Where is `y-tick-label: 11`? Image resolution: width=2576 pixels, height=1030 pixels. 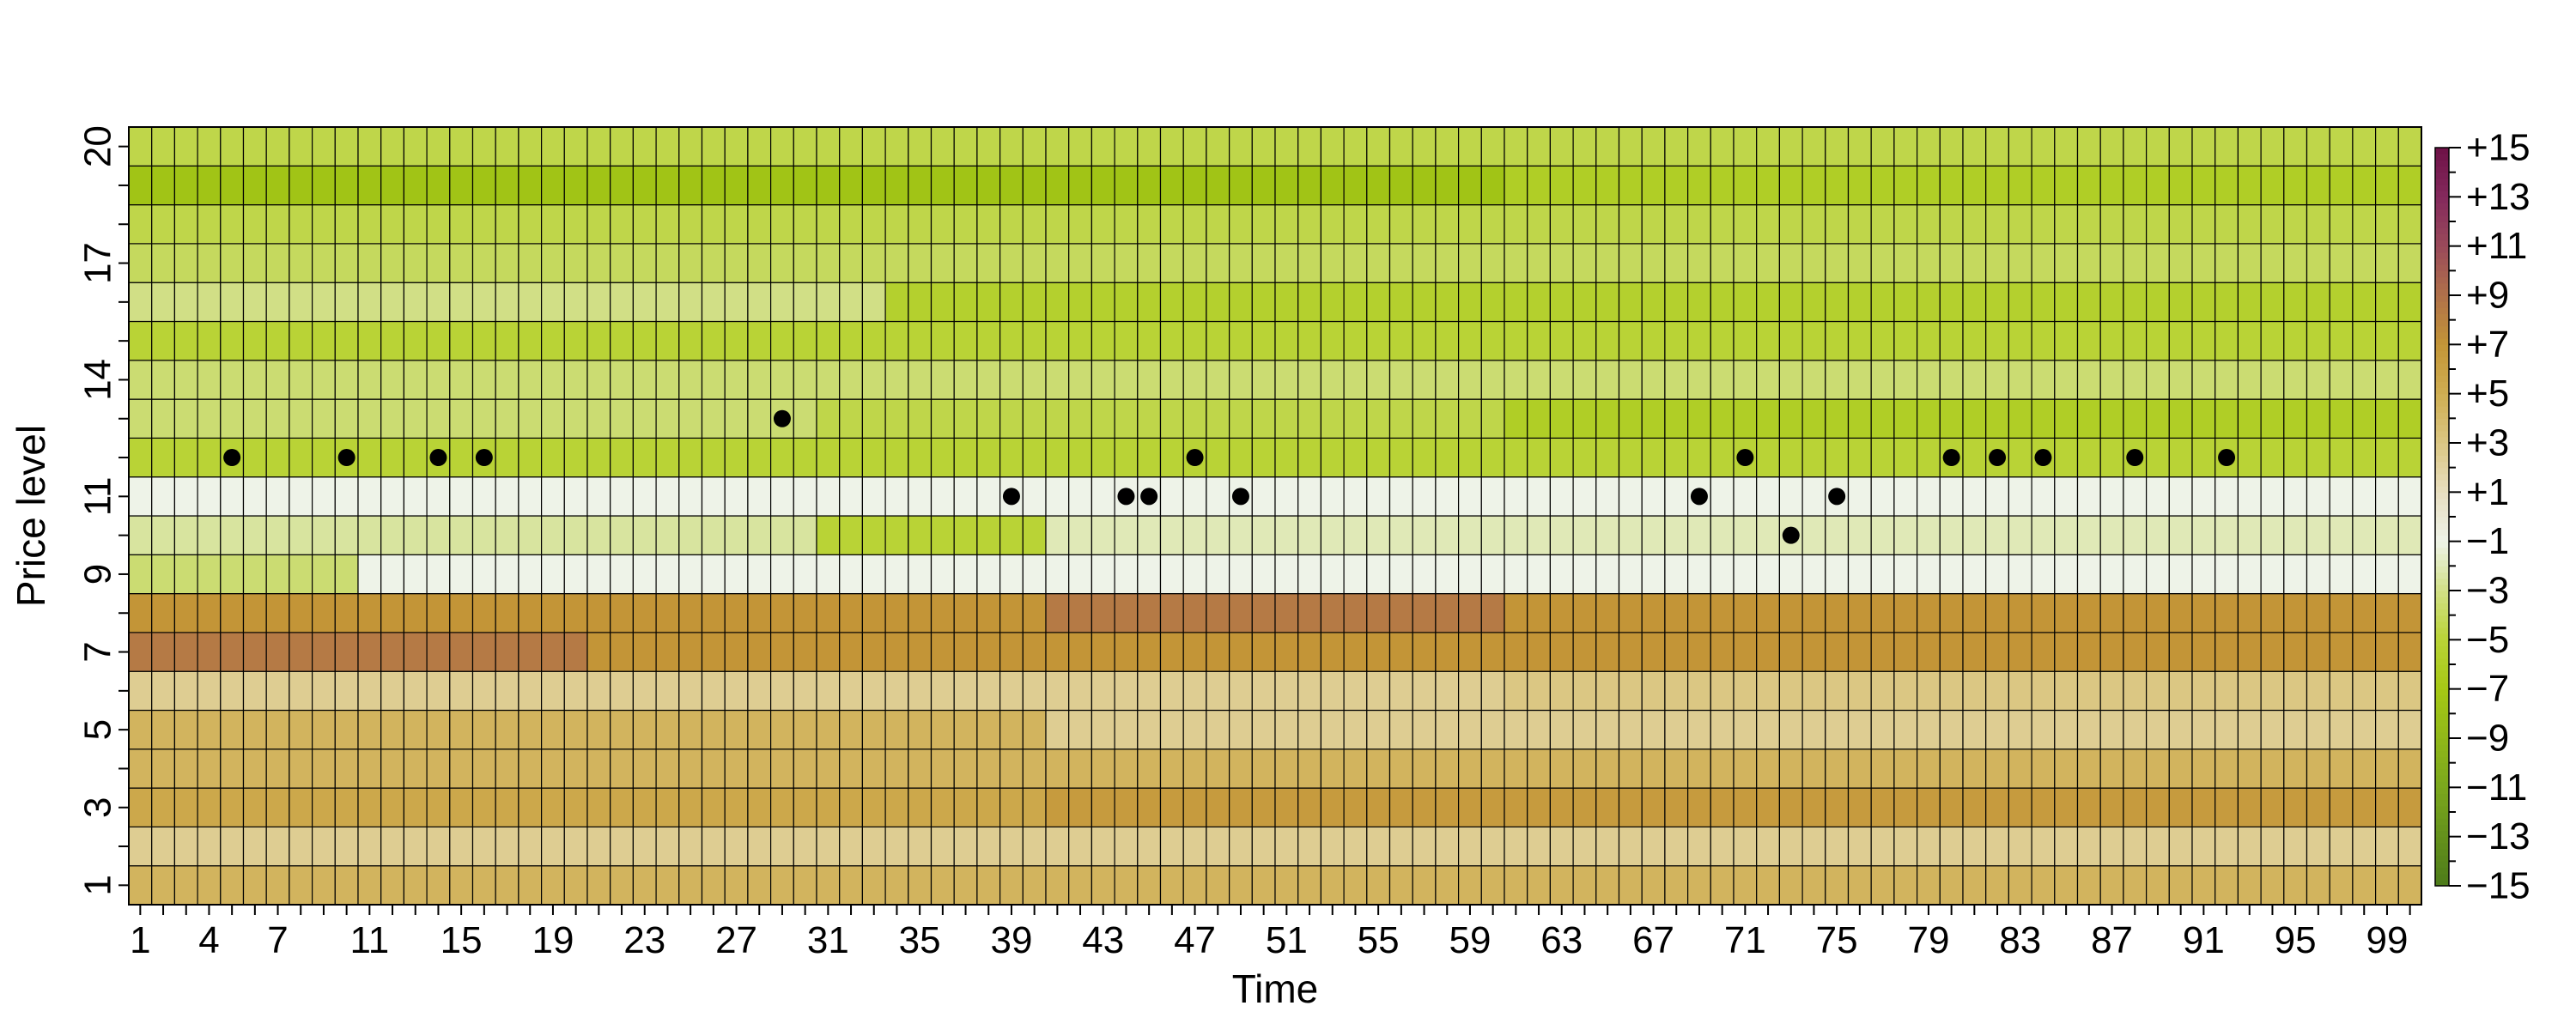
y-tick-label: 11 is located at coordinates (98, 497).